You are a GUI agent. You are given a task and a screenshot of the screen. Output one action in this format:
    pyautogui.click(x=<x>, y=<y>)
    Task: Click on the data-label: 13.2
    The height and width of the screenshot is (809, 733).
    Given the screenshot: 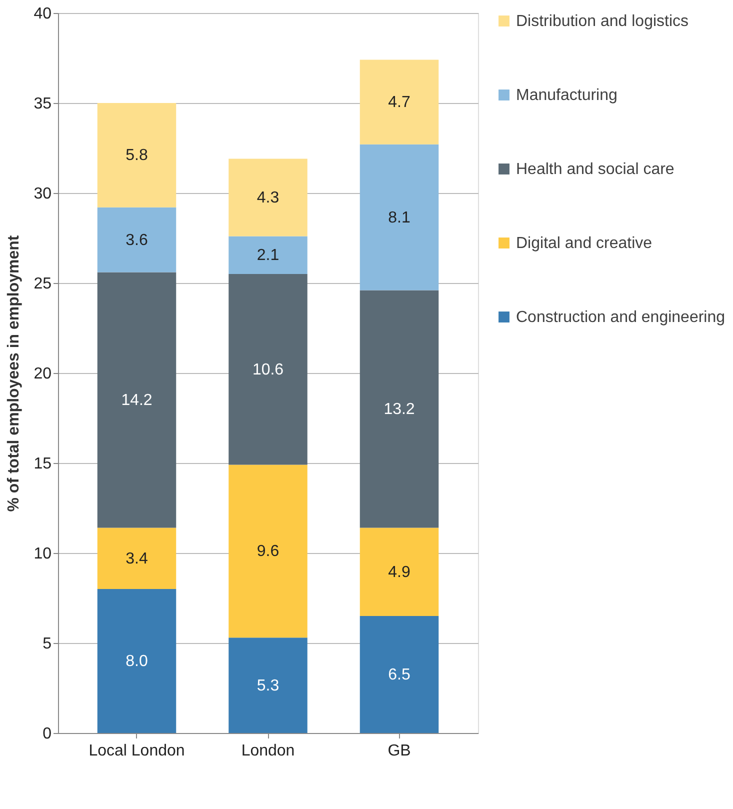 What is the action you would take?
    pyautogui.click(x=399, y=409)
    